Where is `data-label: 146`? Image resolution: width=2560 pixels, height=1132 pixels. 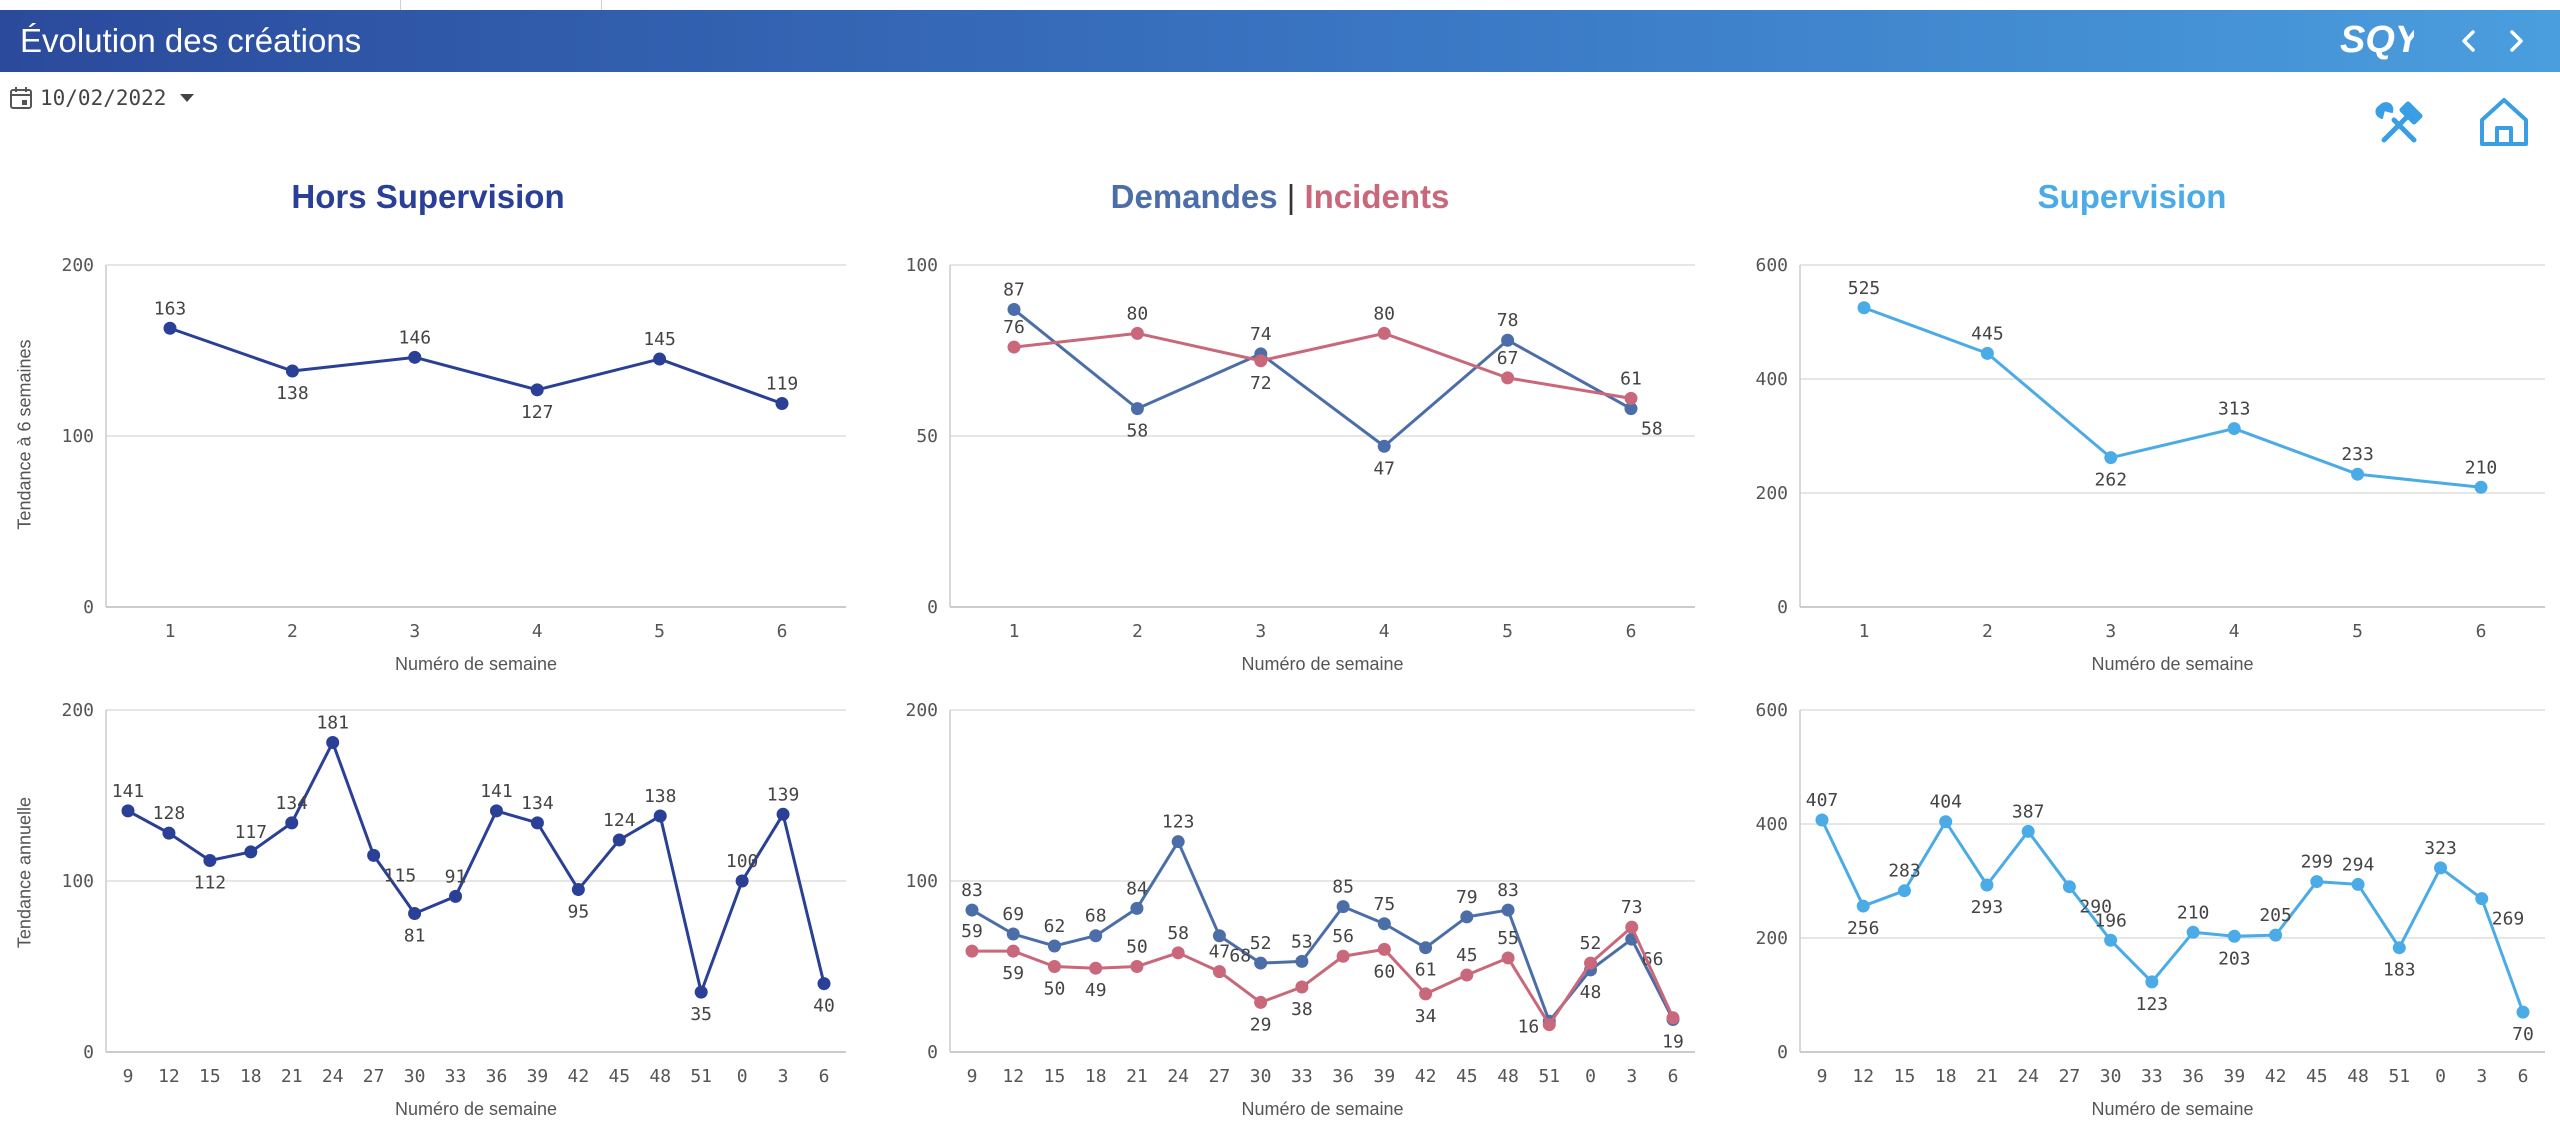 data-label: 146 is located at coordinates (415, 337).